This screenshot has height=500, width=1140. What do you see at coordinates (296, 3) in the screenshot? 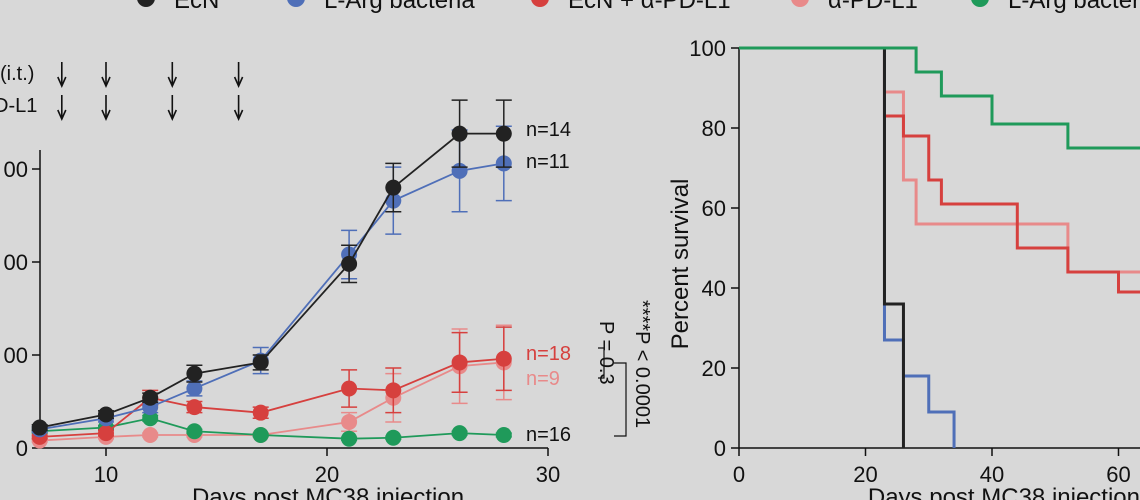
I see `legend-marker-larg` at bounding box center [296, 3].